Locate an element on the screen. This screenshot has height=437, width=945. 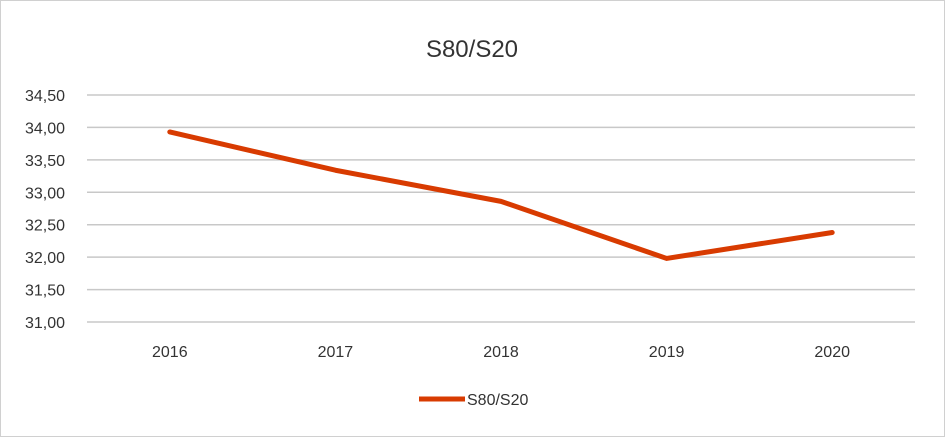
y-tick-label: 32,50 is located at coordinates (45, 226).